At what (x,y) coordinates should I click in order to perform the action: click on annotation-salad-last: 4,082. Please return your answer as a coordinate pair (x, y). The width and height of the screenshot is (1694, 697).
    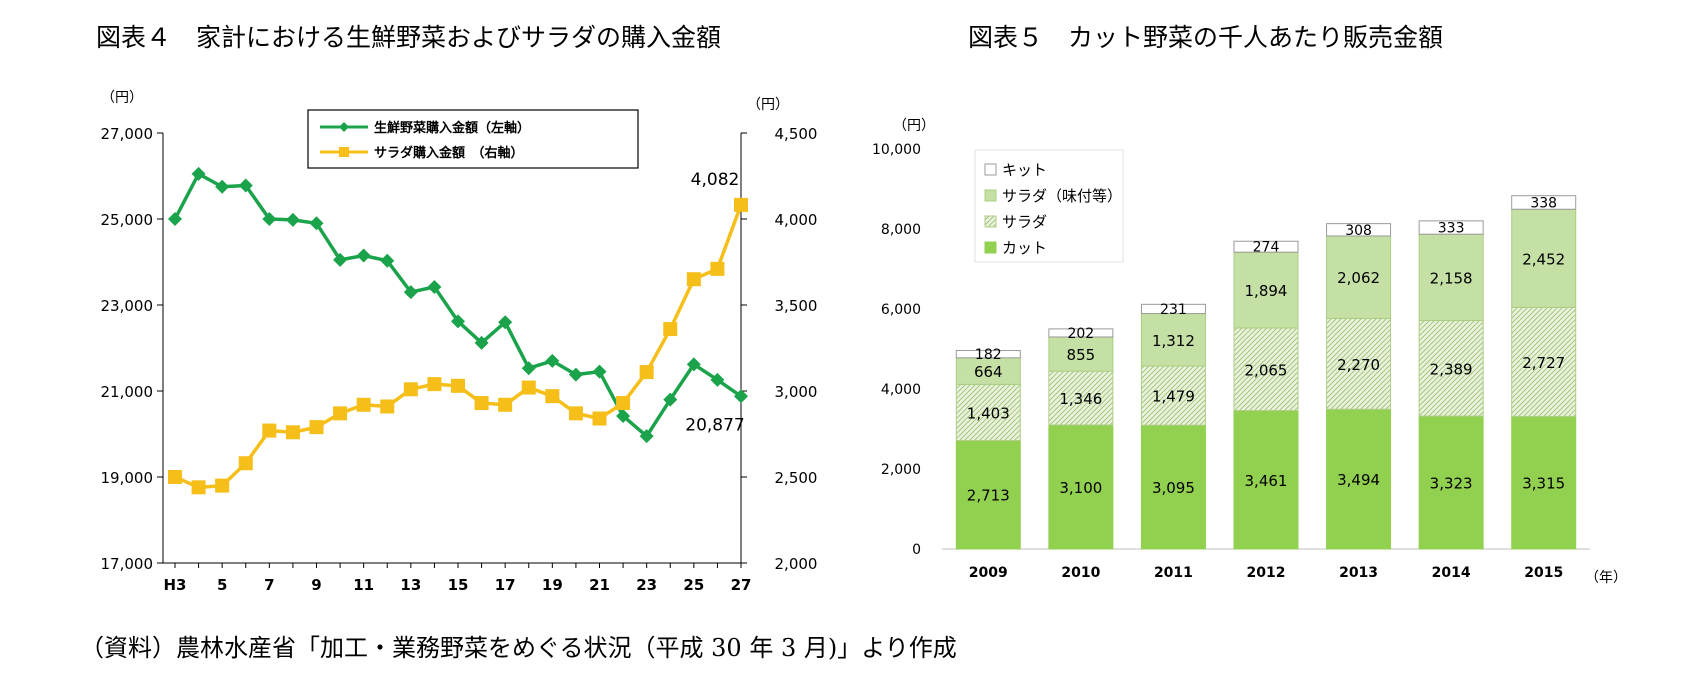
    Looking at the image, I should click on (715, 180).